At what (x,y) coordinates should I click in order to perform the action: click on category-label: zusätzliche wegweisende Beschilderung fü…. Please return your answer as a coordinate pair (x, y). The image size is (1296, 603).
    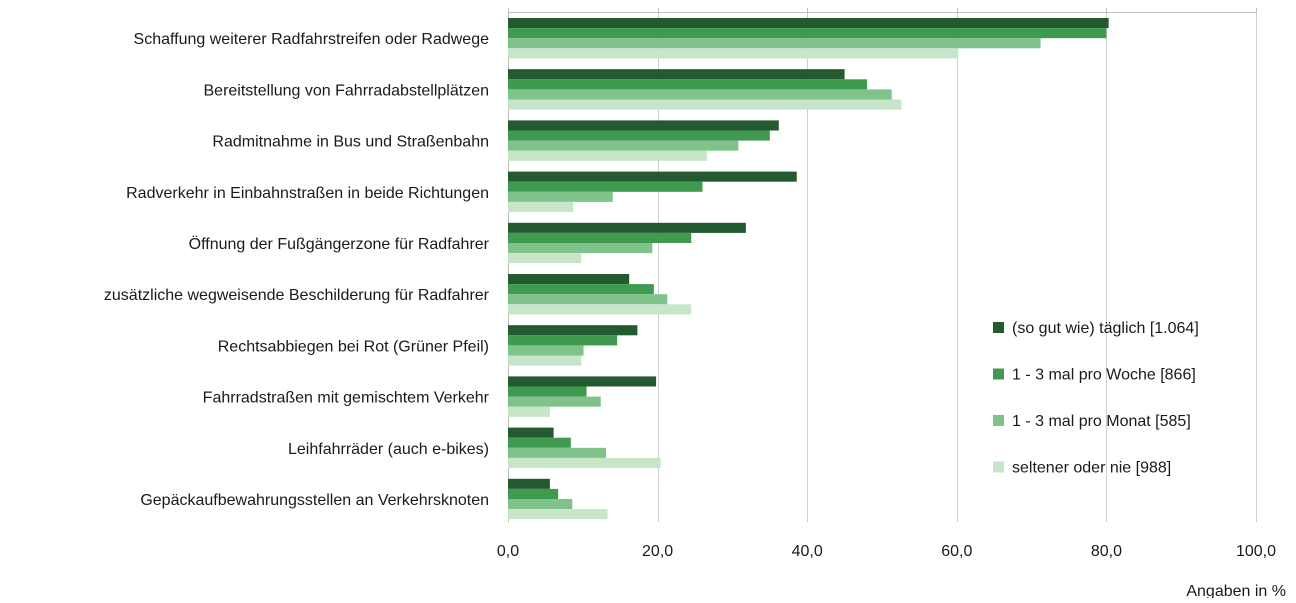
    Looking at the image, I should click on (297, 295).